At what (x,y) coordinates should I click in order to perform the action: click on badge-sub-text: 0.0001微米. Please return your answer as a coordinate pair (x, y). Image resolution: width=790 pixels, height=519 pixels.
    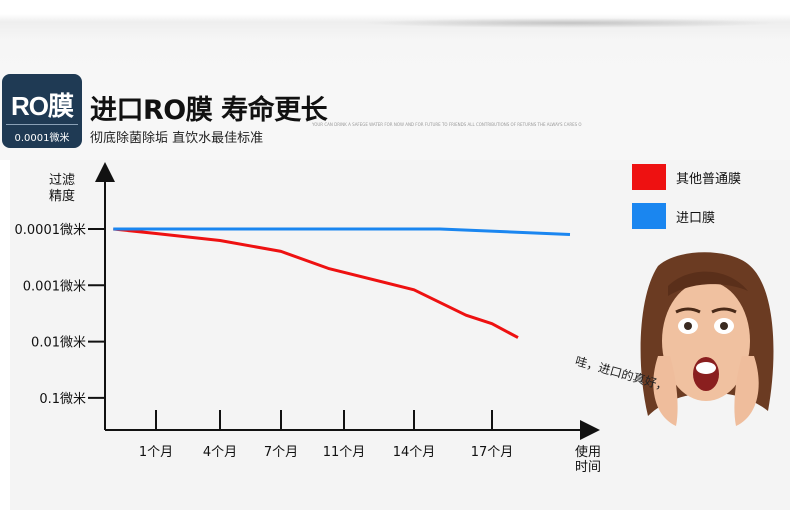
    Looking at the image, I should click on (42, 134).